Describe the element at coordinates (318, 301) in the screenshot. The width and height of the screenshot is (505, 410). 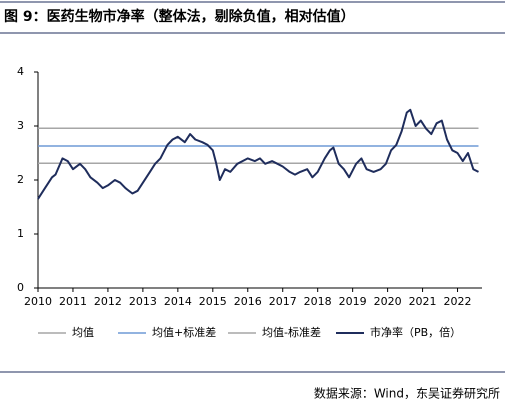
I see `x-tick-label: 2018` at that location.